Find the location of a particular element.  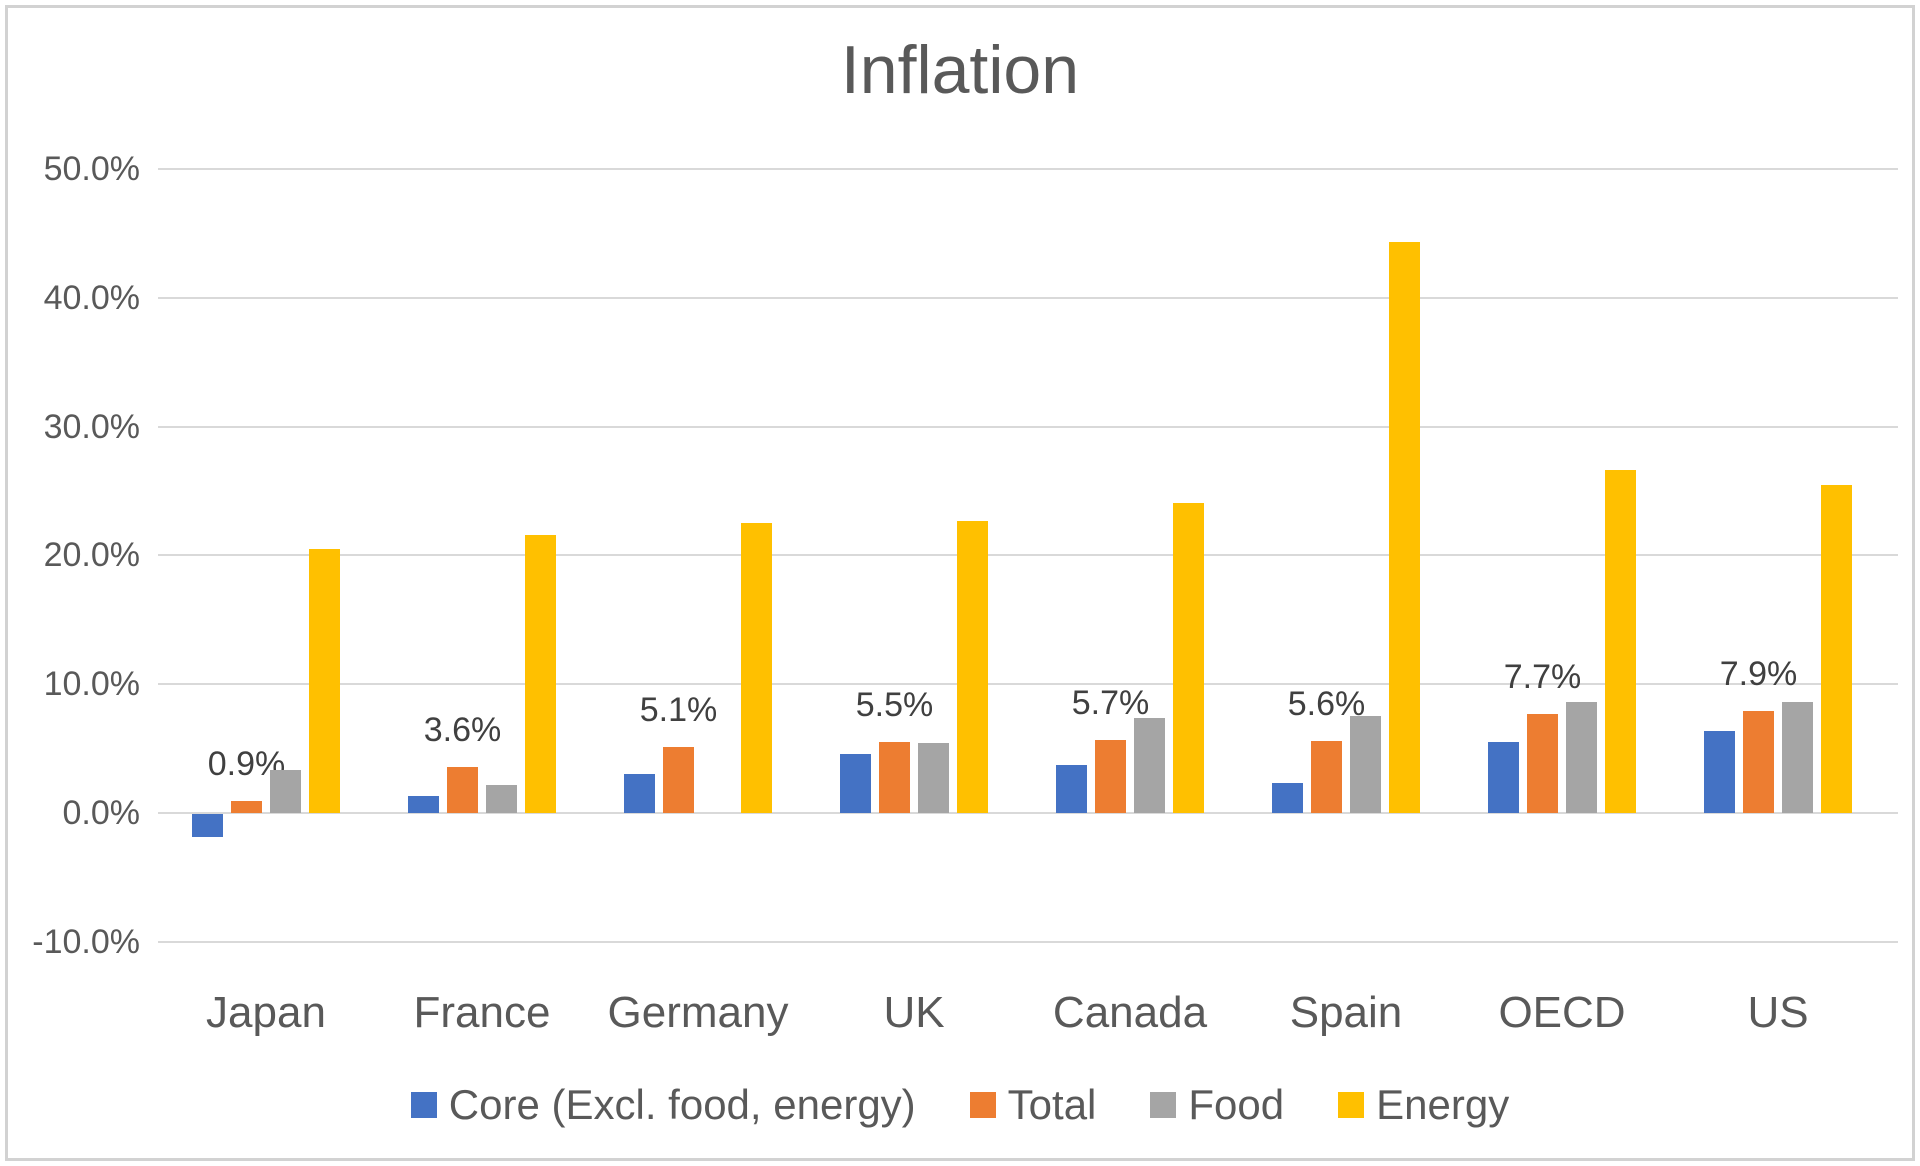

bar-total-germany is located at coordinates (678, 780).